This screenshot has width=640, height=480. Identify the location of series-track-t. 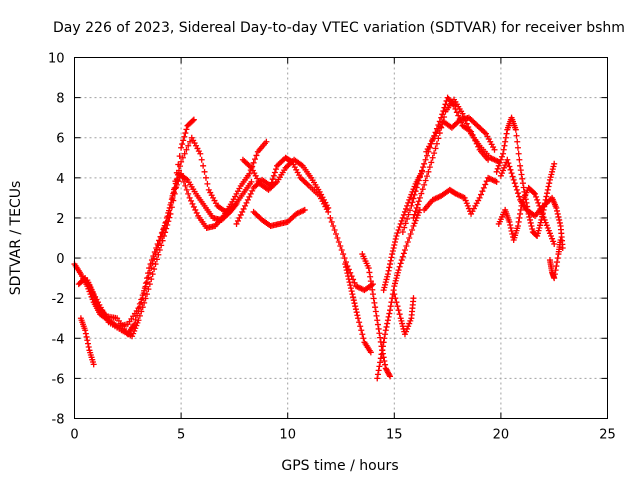
(526, 216).